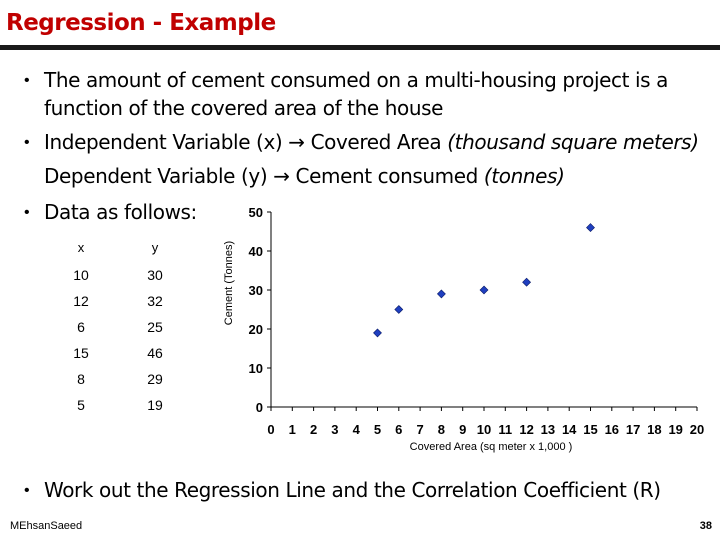  I want to click on cement-unit: (tonnes), so click(524, 176).